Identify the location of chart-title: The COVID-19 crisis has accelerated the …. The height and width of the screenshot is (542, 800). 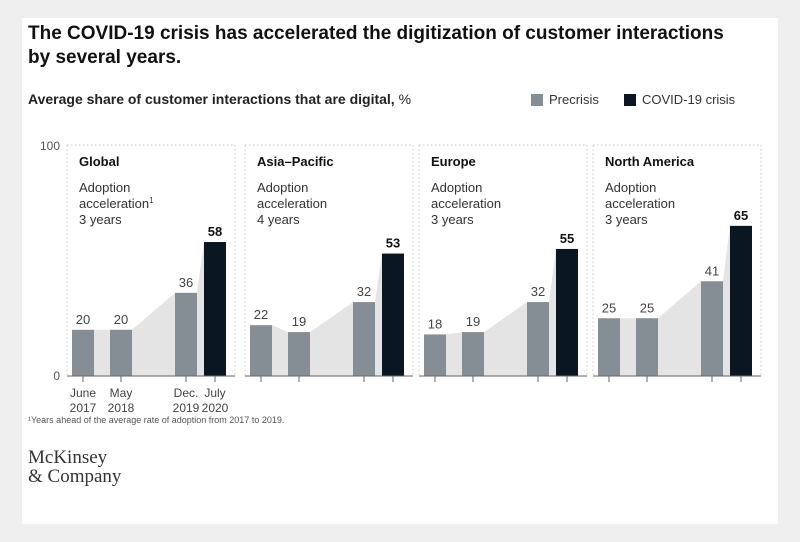
(376, 45).